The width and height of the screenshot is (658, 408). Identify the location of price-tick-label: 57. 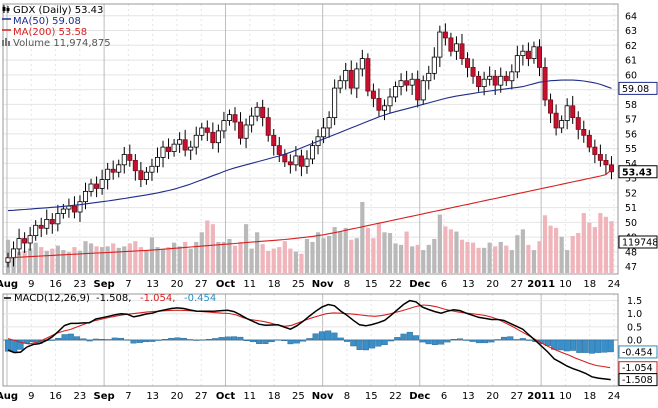
(631, 120).